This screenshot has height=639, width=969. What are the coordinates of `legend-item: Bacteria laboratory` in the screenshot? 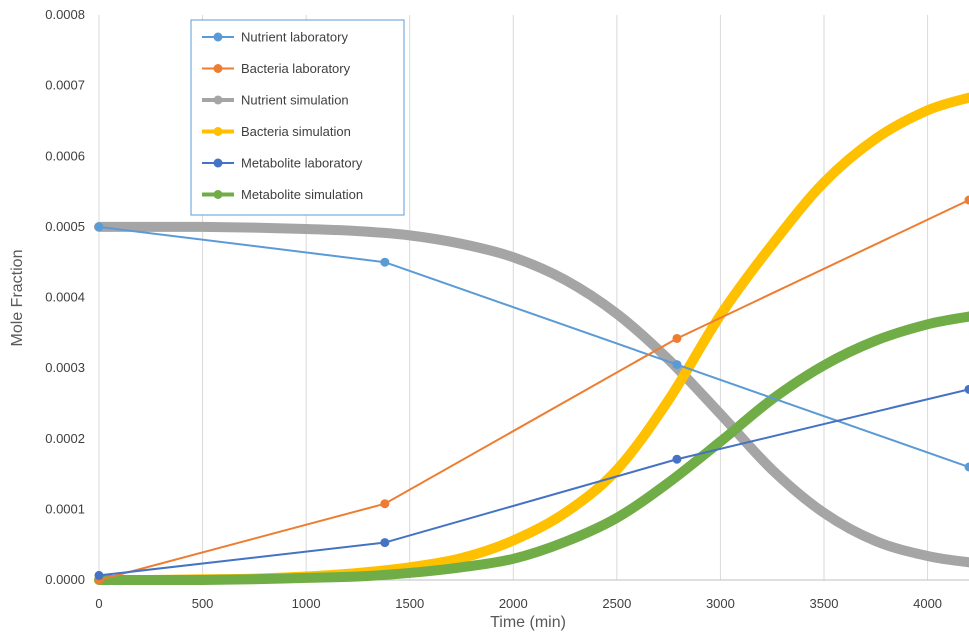 It's located at (276, 68).